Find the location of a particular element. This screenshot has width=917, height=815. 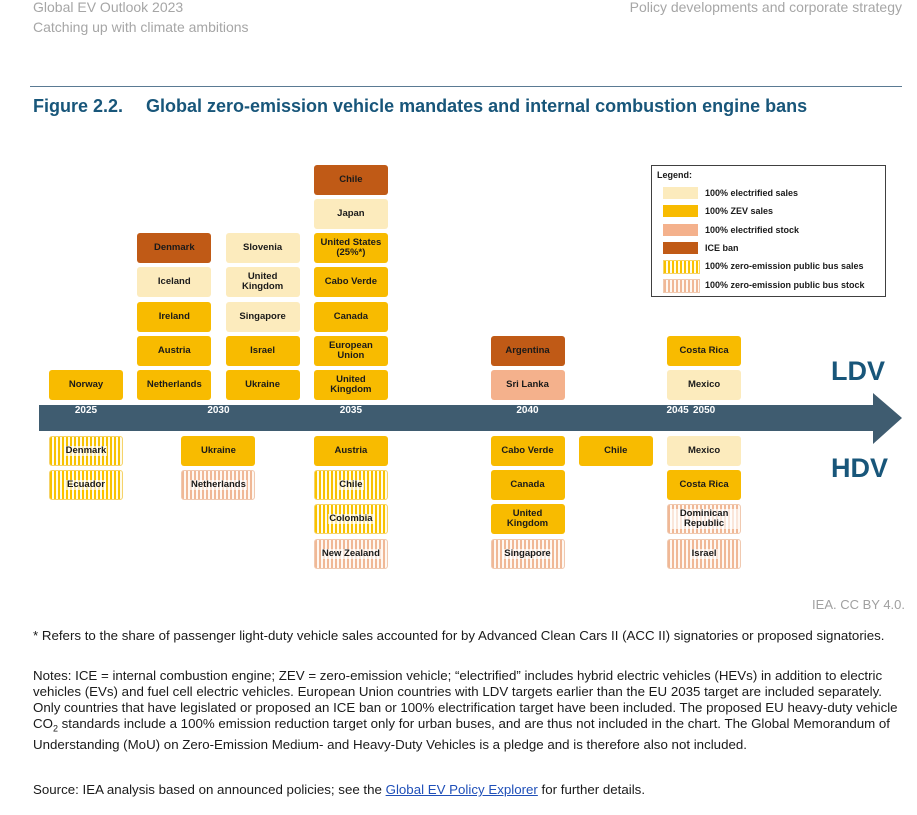

year-label-2040: 2040 is located at coordinates (527, 410).